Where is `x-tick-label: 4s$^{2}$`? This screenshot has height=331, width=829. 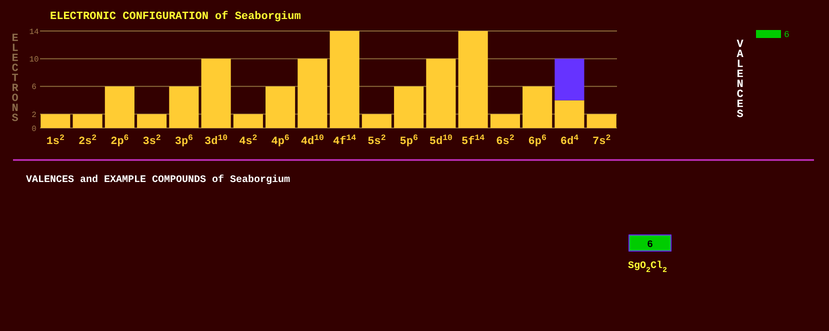 x-tick-label: 4s$^{2}$ is located at coordinates (248, 141).